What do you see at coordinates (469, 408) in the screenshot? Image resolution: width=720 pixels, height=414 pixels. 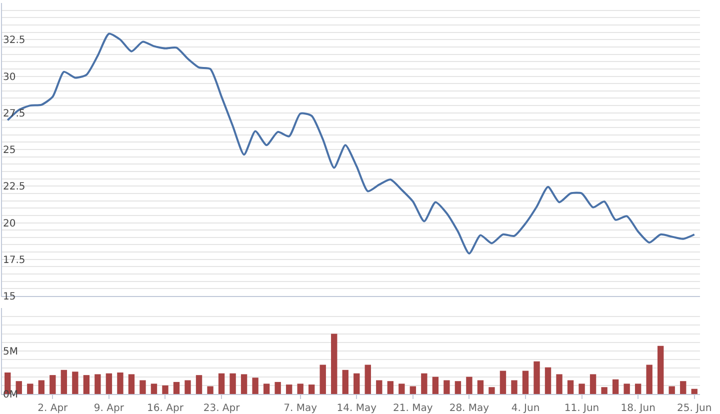 I see `x-tick-label: 28. May` at bounding box center [469, 408].